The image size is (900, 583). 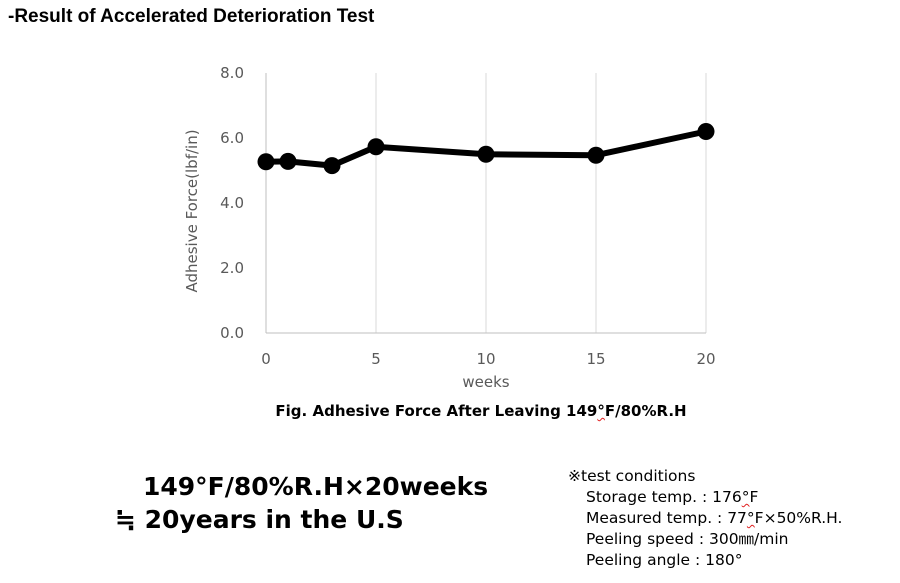 I want to click on summary-line-1: 149°F/80%R.H×20weeks, so click(x=316, y=486).